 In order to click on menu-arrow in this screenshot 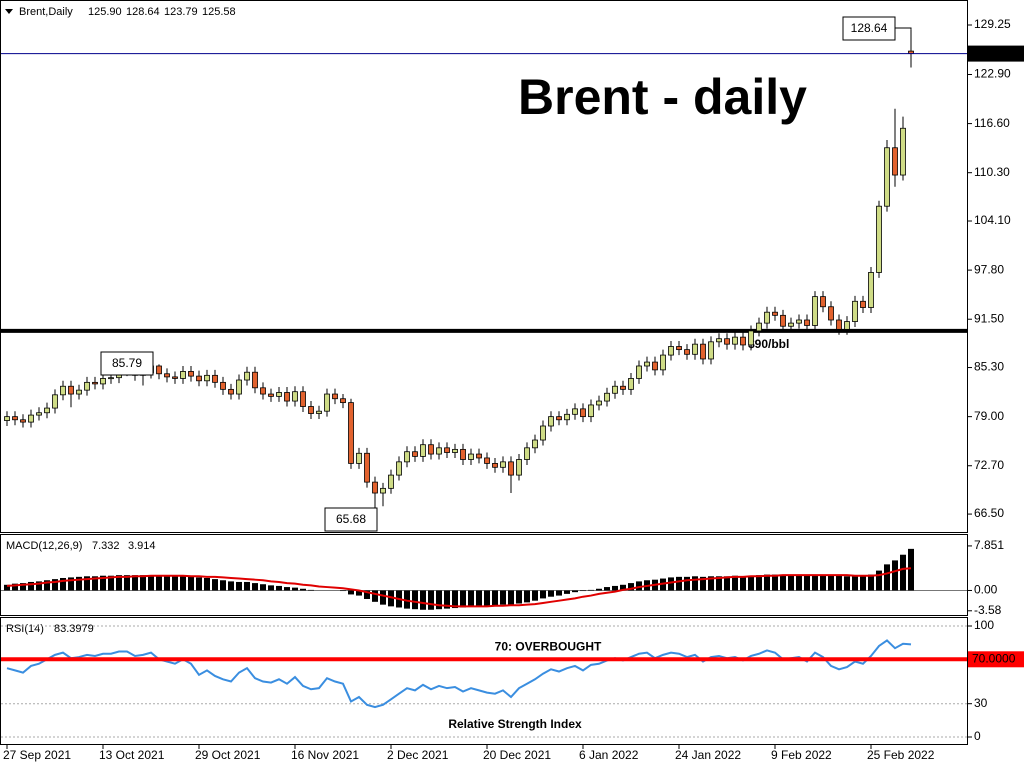, I will do `click(9, 11)`.